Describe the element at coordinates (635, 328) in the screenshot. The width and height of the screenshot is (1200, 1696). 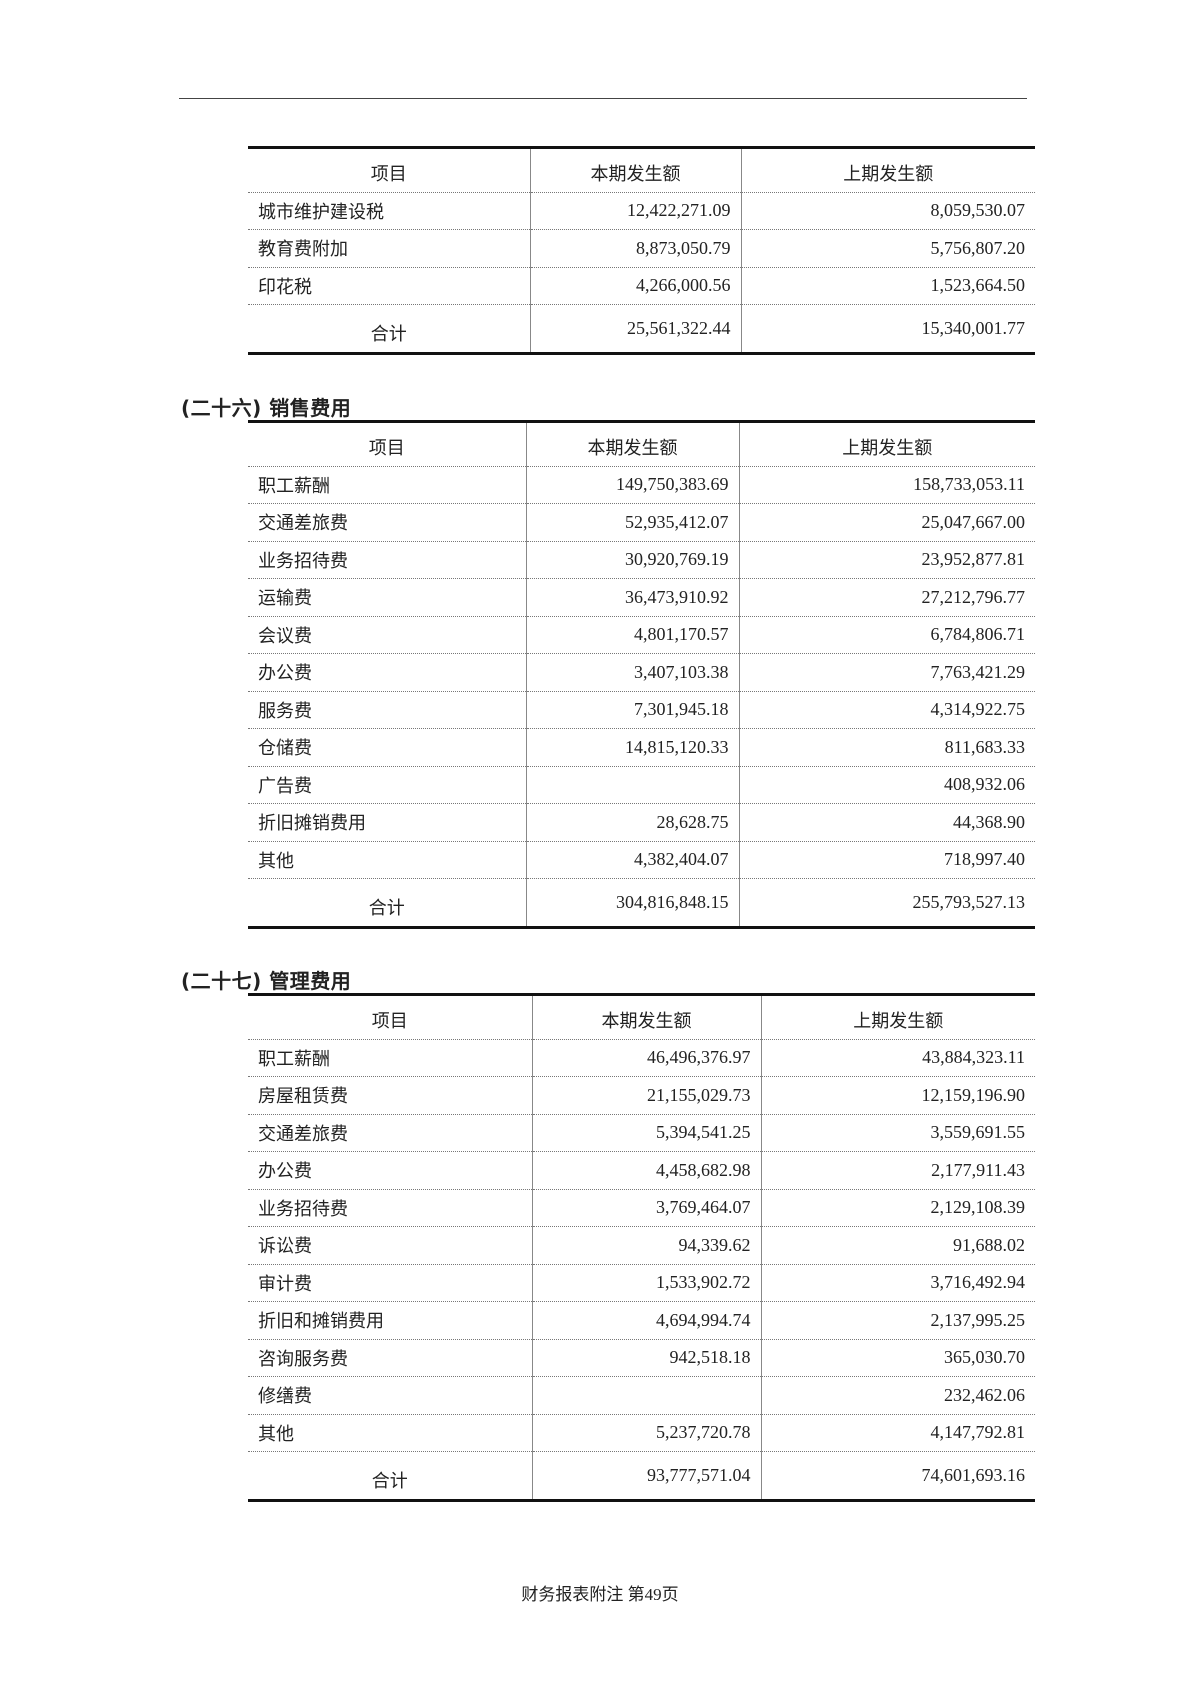
I see `total-current-cell: 25,561,322.44` at that location.